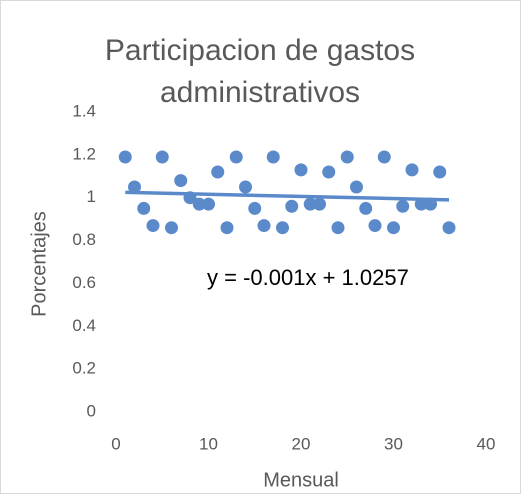  Describe the element at coordinates (308, 277) in the screenshot. I see `trendline-equation: y = -0.001x + 1.0257` at that location.